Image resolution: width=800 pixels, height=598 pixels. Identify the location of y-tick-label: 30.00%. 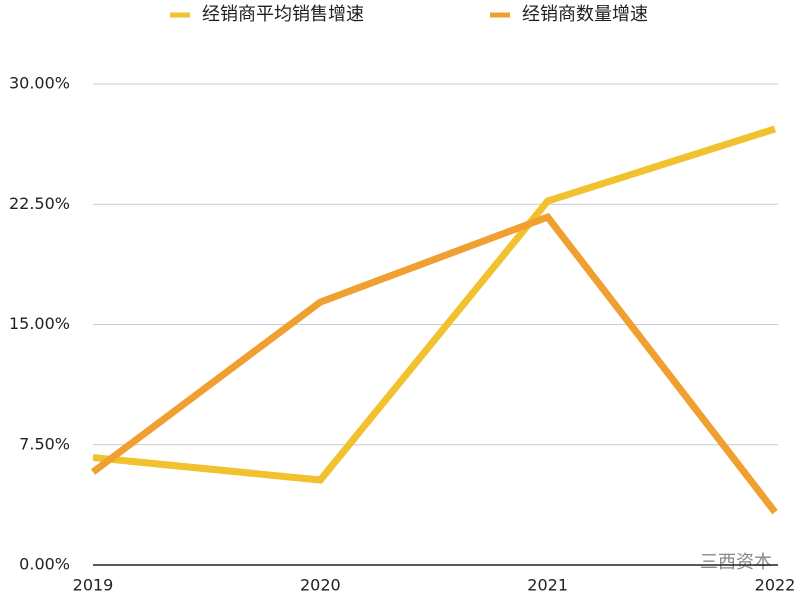
(39, 83).